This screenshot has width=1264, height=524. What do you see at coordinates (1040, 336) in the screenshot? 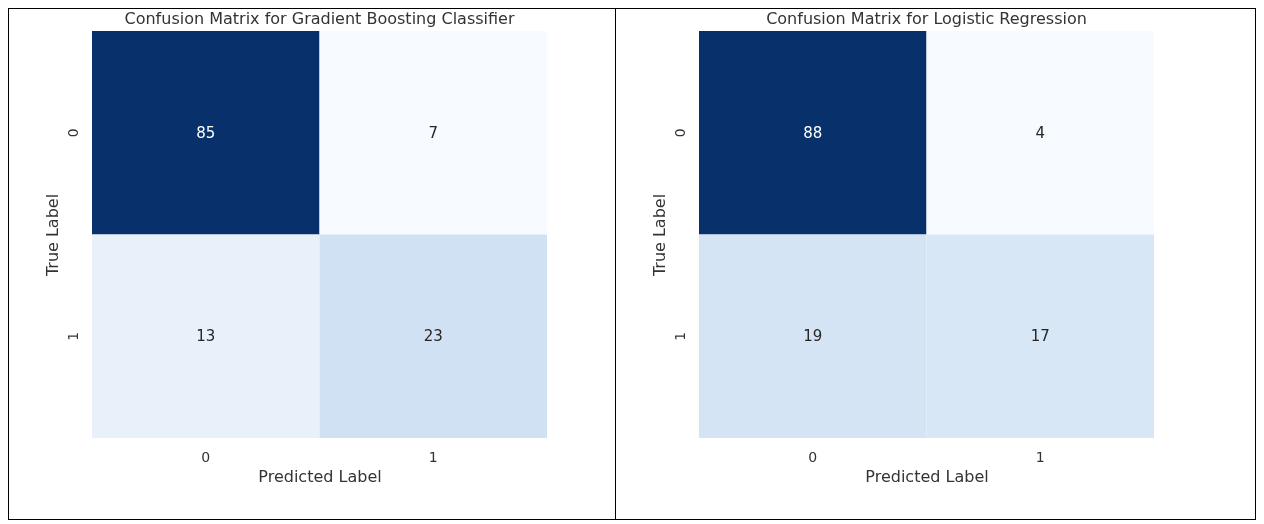
I see `data-label: 17` at bounding box center [1040, 336].